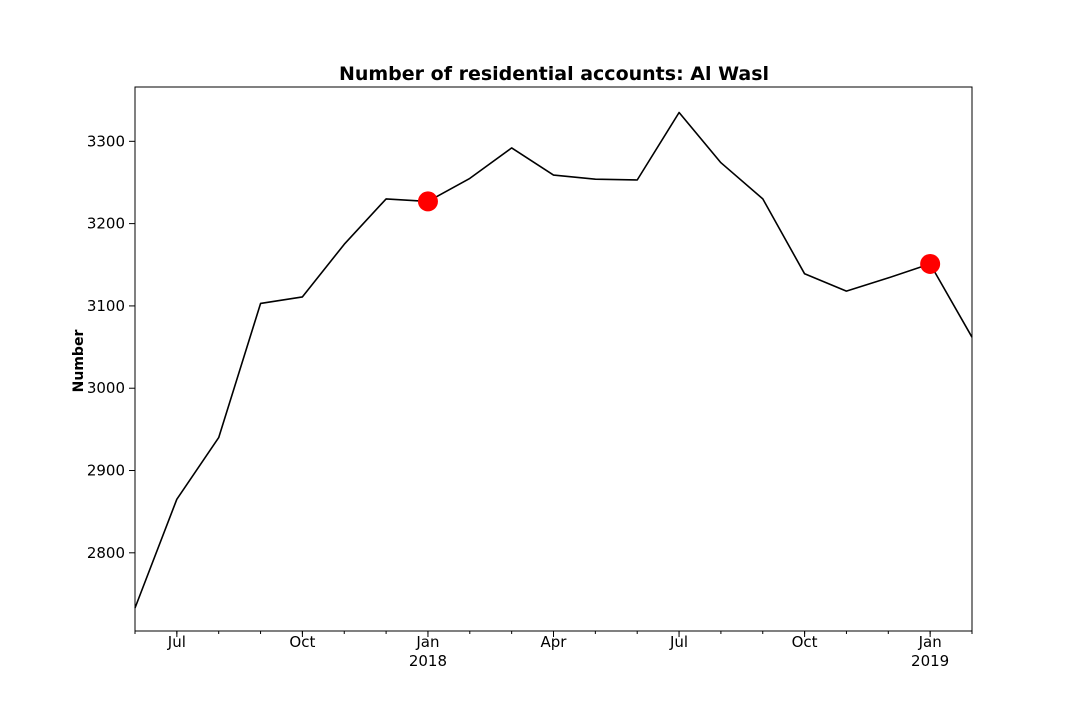 This screenshot has width=1080, height=720. Describe the element at coordinates (106, 224) in the screenshot. I see `y-tick-label: 3200` at that location.